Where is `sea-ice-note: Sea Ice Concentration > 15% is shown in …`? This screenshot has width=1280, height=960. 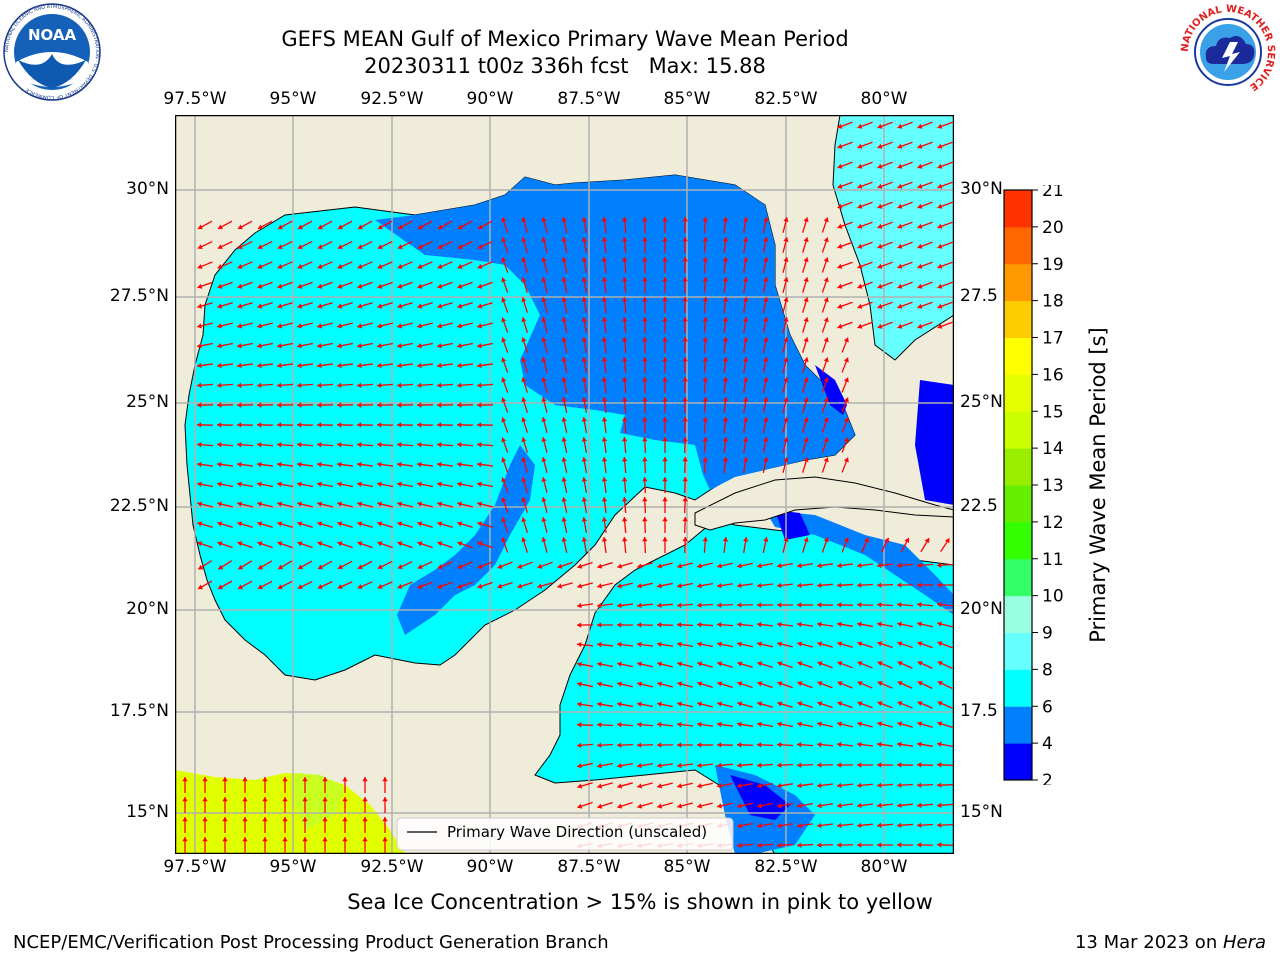 sea-ice-note: Sea Ice Concentration > 15% is shown in … is located at coordinates (640, 902).